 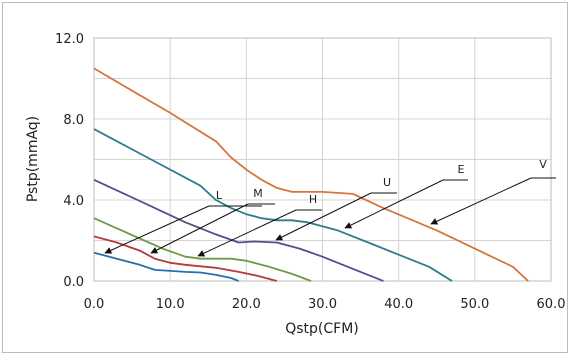 What do you see at coordinates (313, 199) in the screenshot?
I see `callout-label: H` at bounding box center [313, 199].